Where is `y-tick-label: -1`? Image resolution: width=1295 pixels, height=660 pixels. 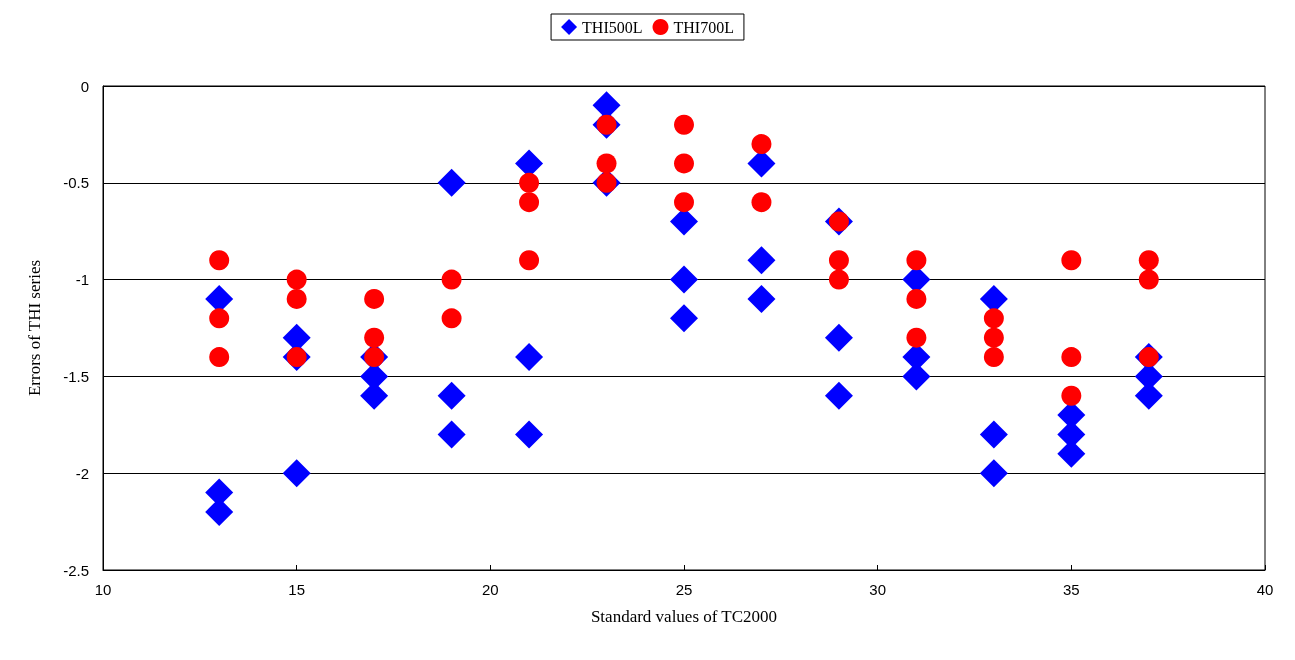
y-tick-label: -1 is located at coordinates (82, 280).